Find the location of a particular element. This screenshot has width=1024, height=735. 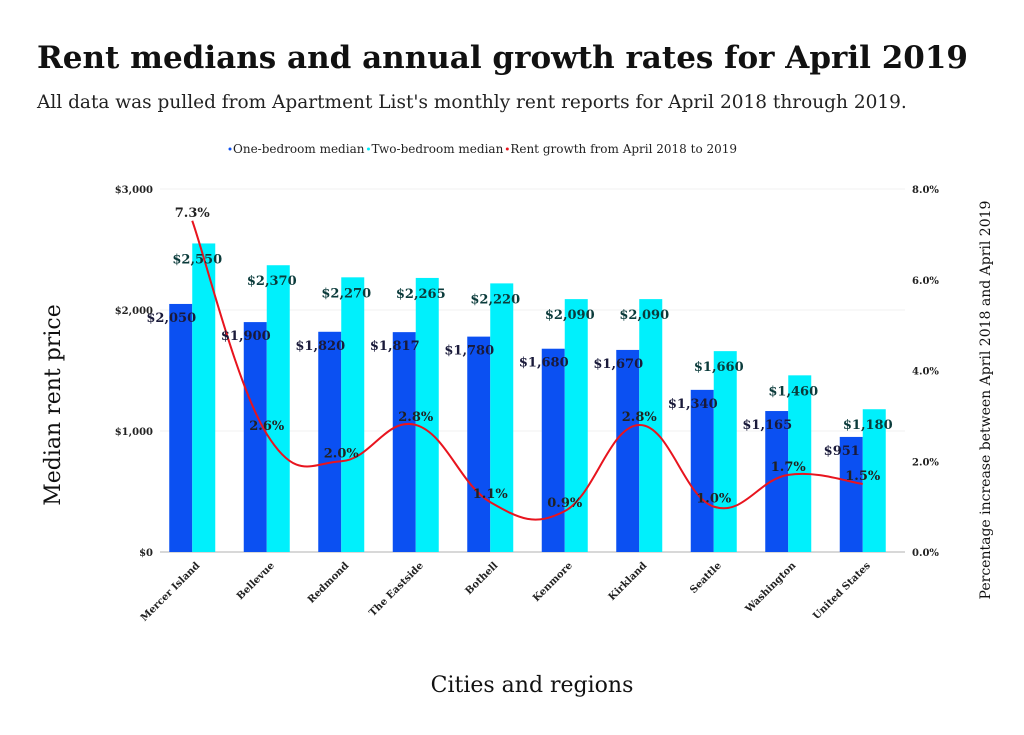

y-tick-label: $3,000 is located at coordinates (134, 190).